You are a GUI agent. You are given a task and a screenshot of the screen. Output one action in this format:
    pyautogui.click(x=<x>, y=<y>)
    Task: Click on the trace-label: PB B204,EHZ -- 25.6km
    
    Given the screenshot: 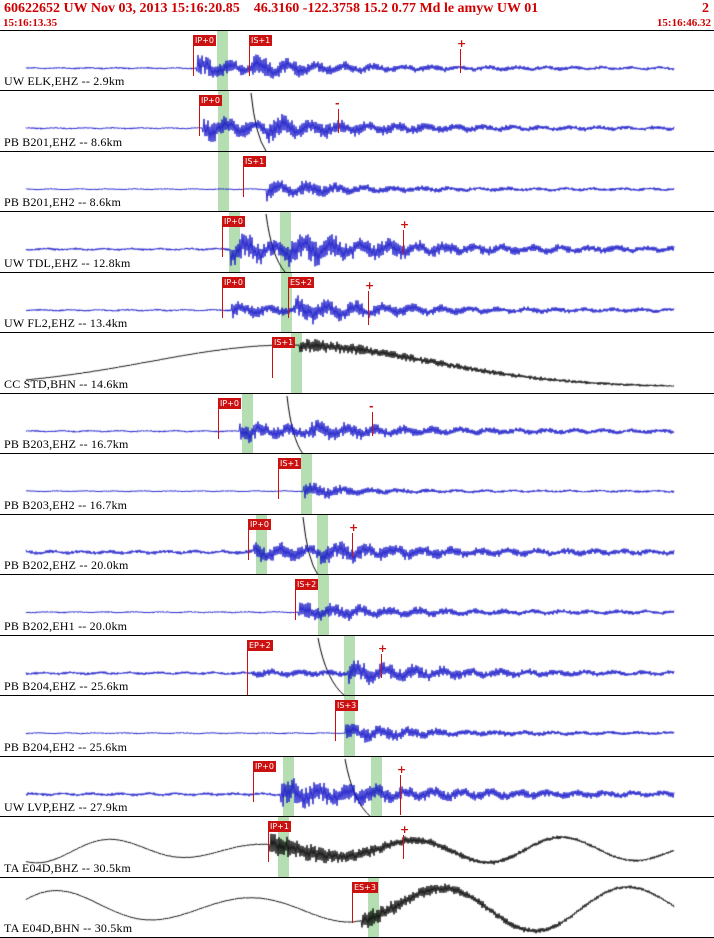 What is the action you would take?
    pyautogui.click(x=66, y=686)
    